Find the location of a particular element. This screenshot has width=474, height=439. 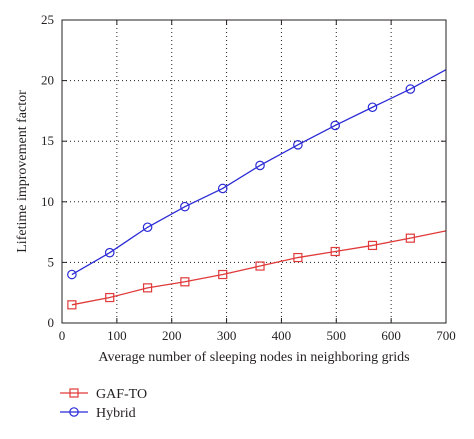

x-tick-label: 500 is located at coordinates (337, 335).